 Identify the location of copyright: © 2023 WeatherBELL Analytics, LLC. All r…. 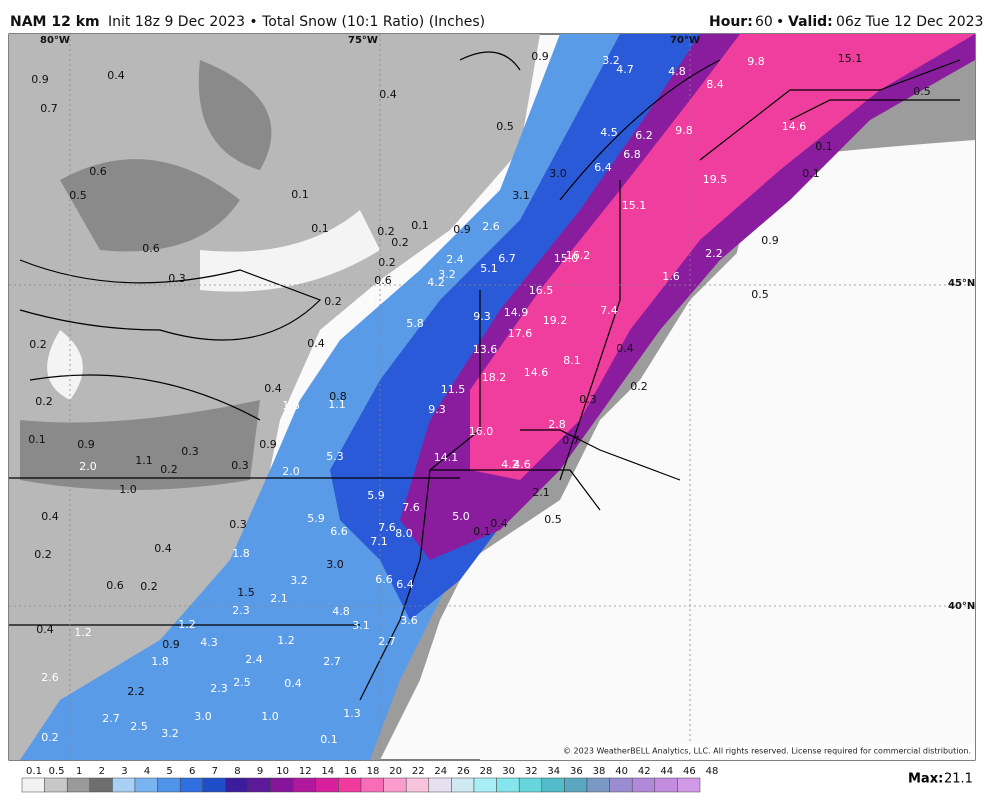
(767, 751).